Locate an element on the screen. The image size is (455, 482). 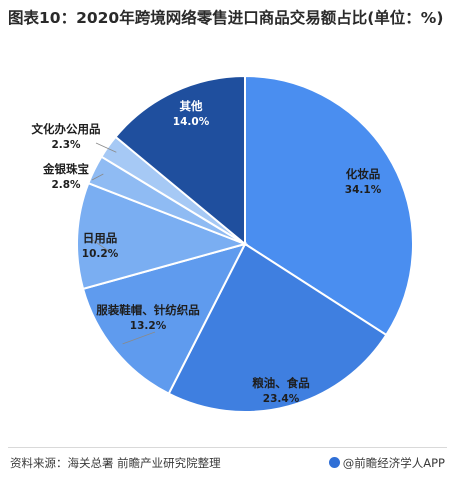
slice-value-label: 13.2% is located at coordinates (148, 326).